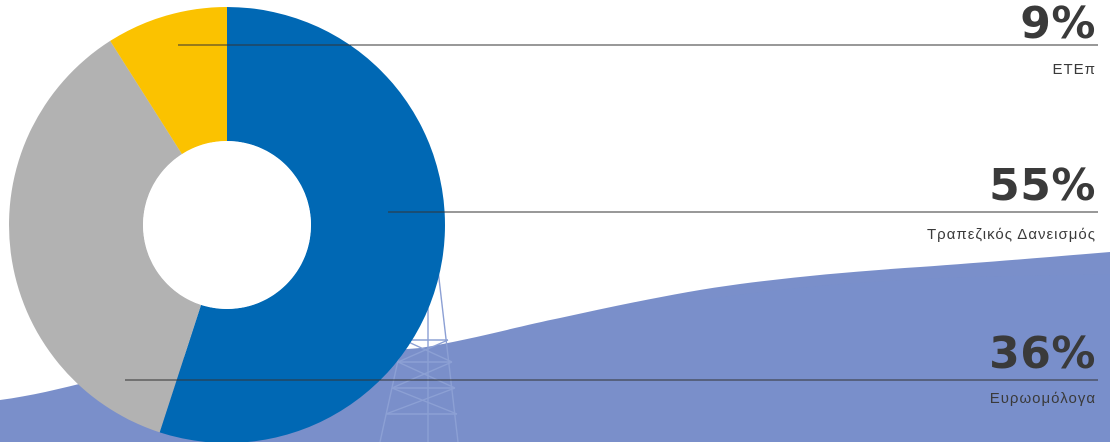 The height and width of the screenshot is (442, 1110). What do you see at coordinates (1042, 185) in the screenshot?
I see `slice-value-label-bank-loans: 55%` at bounding box center [1042, 185].